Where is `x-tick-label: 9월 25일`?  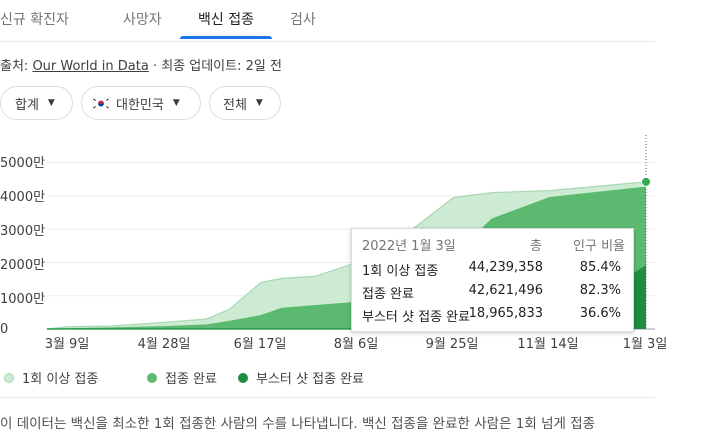 x-tick-label: 9월 25일 is located at coordinates (452, 344).